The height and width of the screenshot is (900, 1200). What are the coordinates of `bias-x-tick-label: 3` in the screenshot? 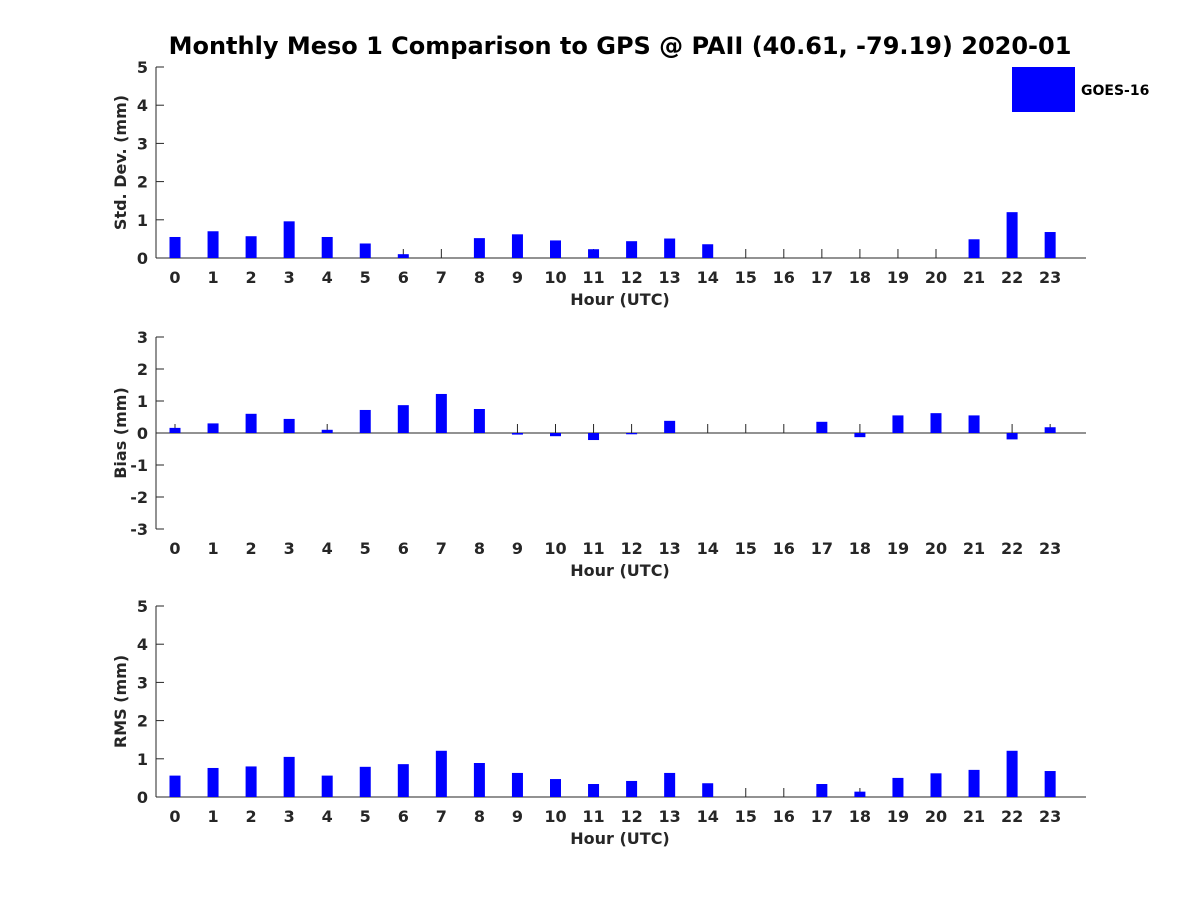 It's located at (289, 548).